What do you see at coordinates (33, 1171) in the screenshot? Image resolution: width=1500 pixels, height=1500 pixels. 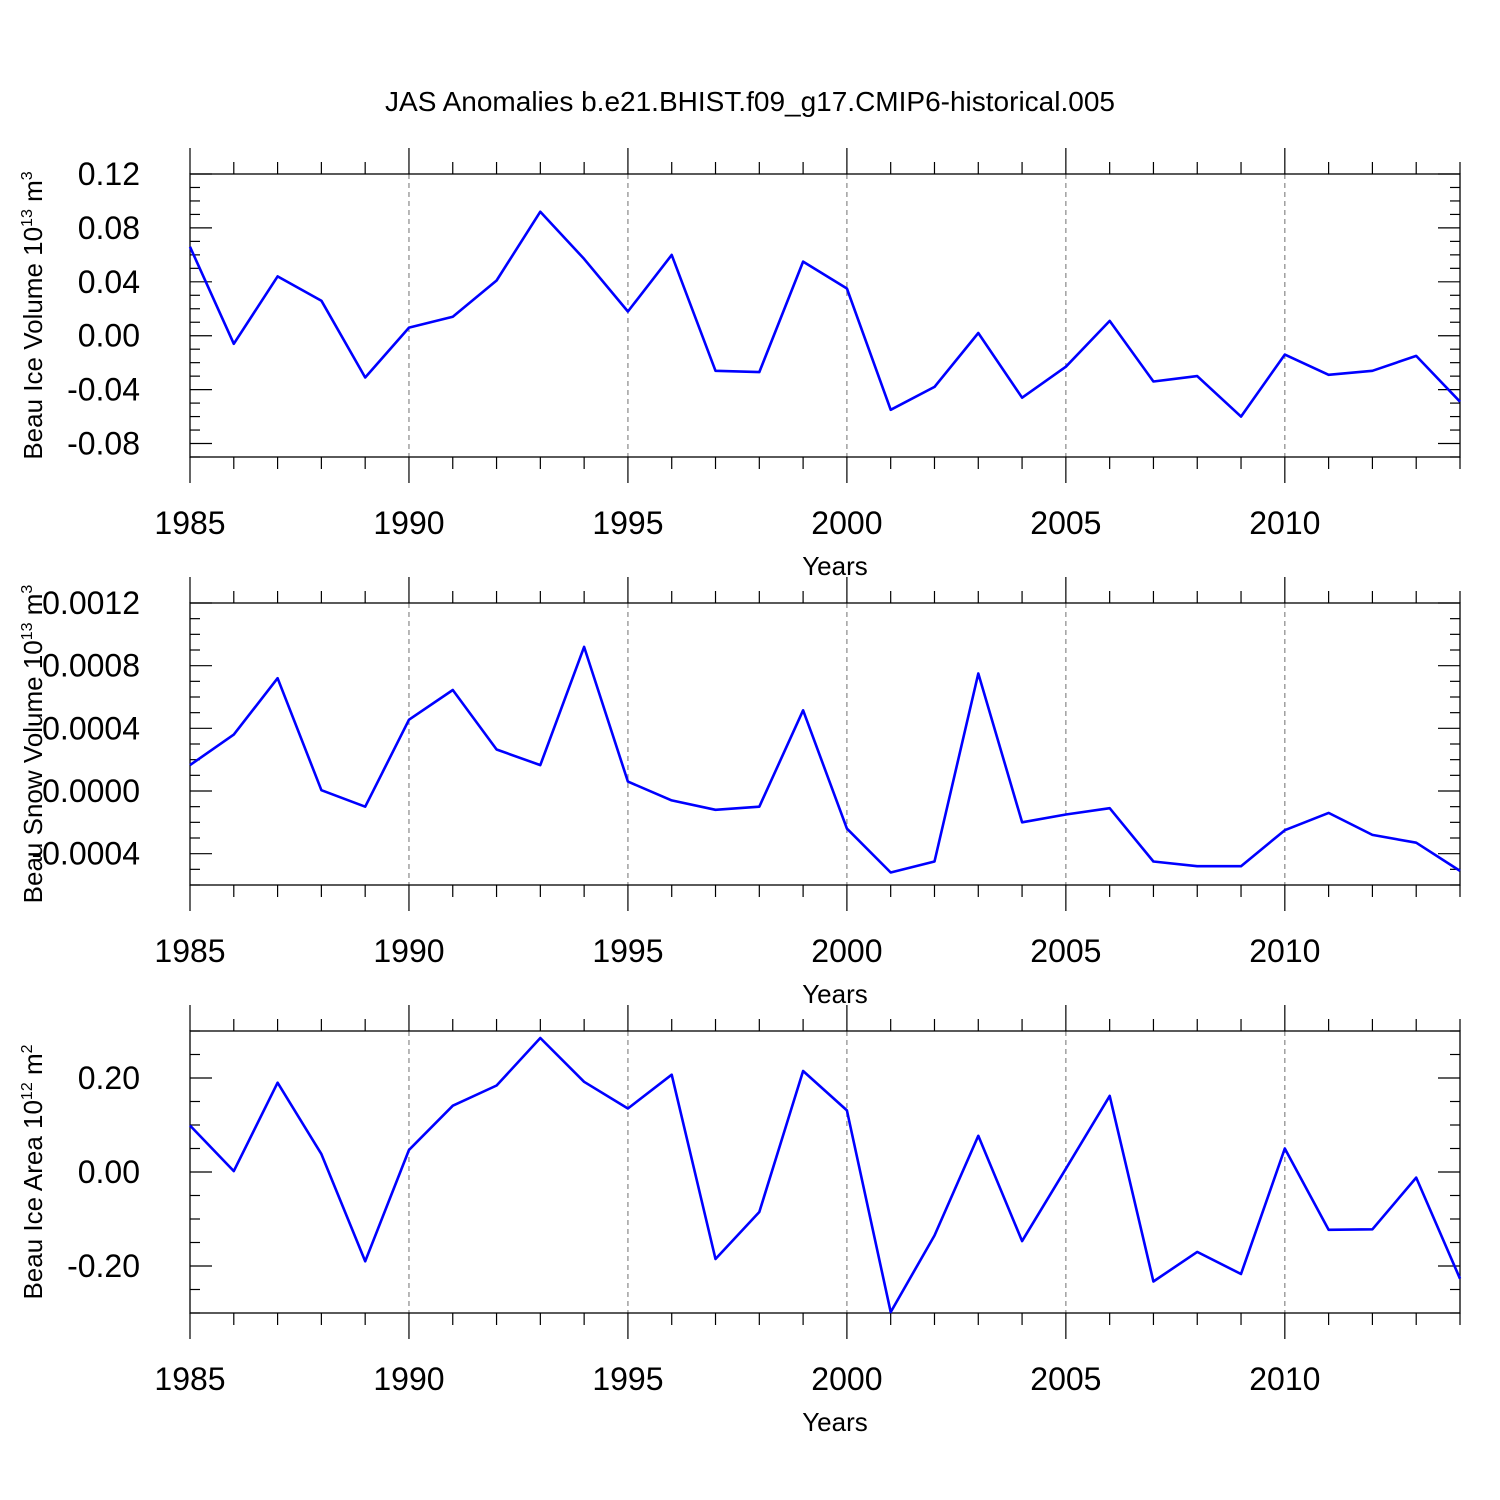 I see `y-axis-label: Beau Ice Area 1012 m2` at bounding box center [33, 1171].